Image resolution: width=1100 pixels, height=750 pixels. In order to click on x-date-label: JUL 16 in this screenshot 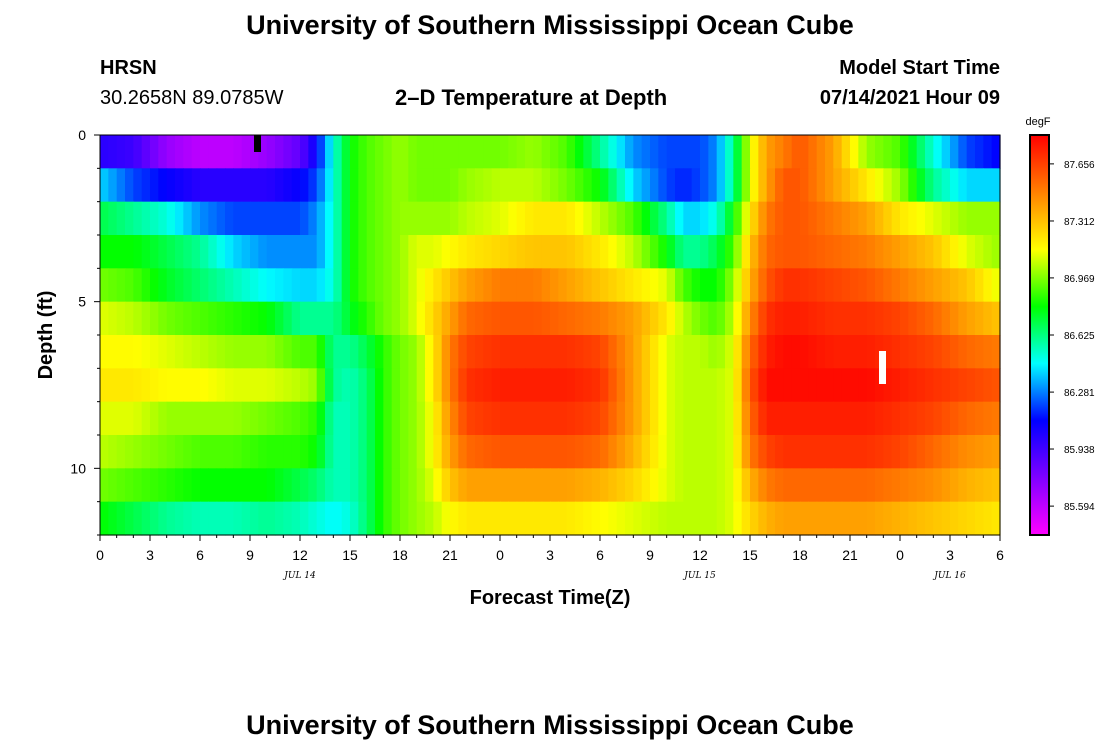, I will do `click(949, 576)`.